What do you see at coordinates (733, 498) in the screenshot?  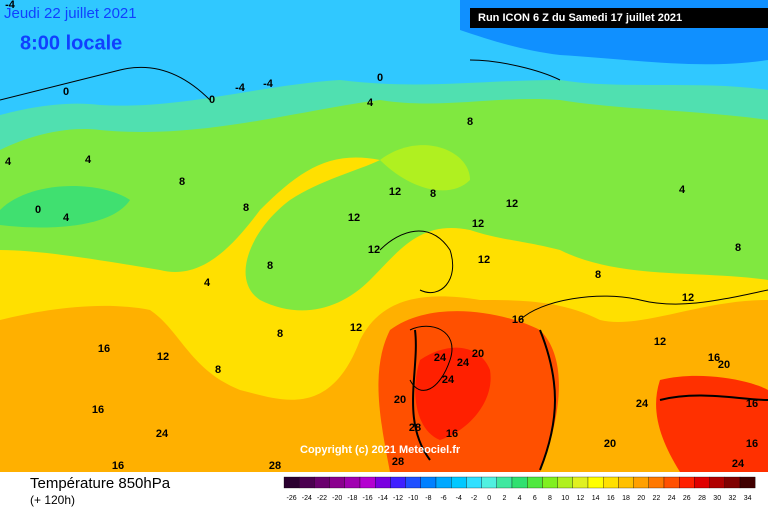 I see `colorbar-label: 32` at bounding box center [733, 498].